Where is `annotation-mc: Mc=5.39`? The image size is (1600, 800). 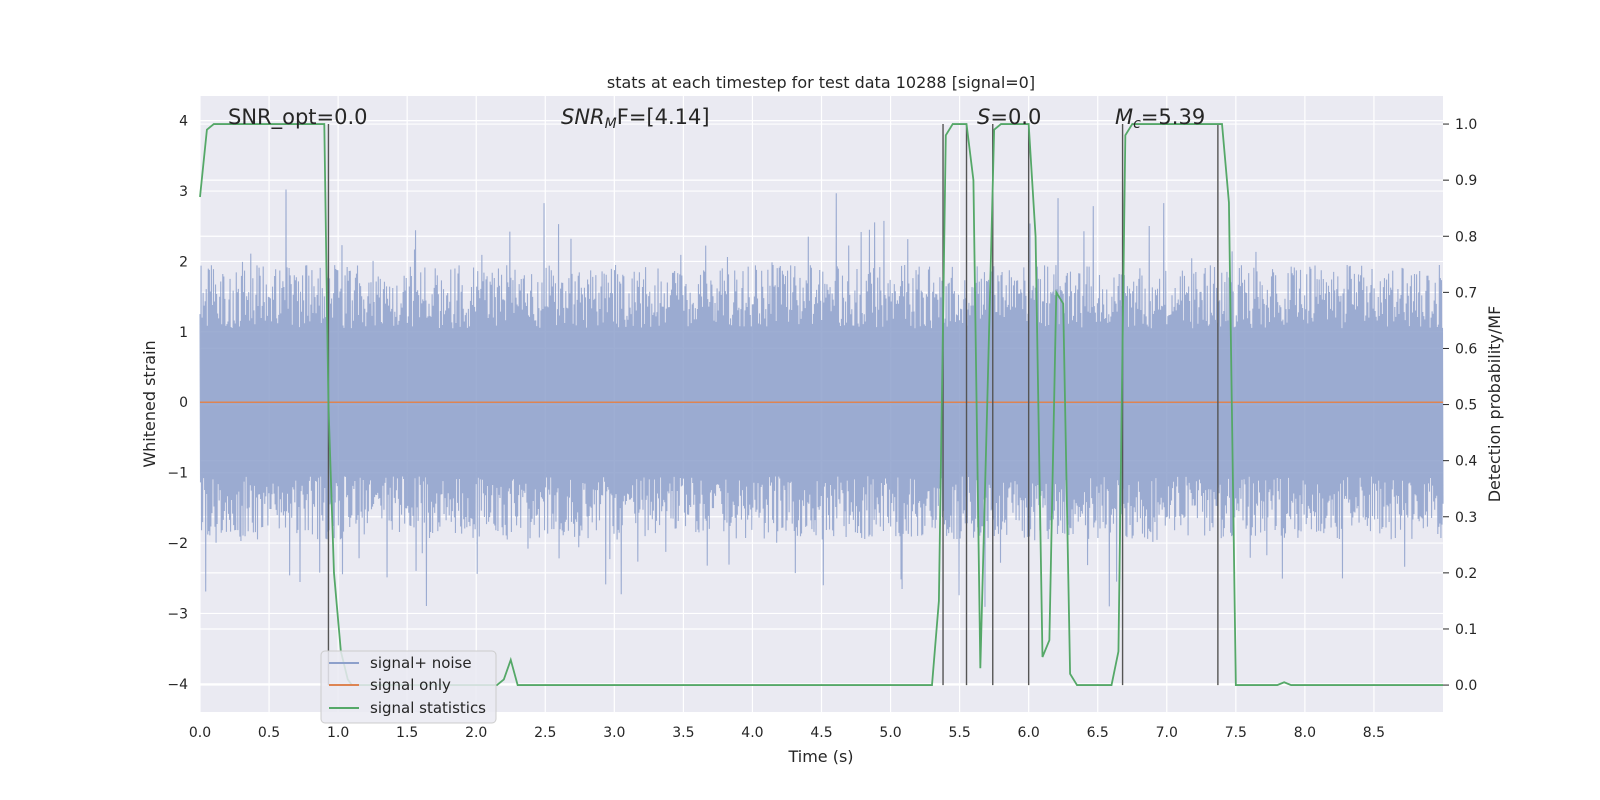 annotation-mc: Mc=5.39 is located at coordinates (1160, 118).